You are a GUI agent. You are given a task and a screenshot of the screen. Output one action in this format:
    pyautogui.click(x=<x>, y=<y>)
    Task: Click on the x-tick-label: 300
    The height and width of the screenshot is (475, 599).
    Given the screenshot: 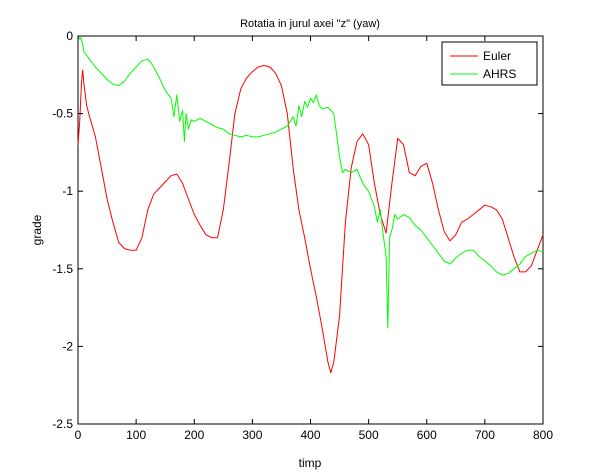 What is the action you would take?
    pyautogui.click(x=252, y=435)
    